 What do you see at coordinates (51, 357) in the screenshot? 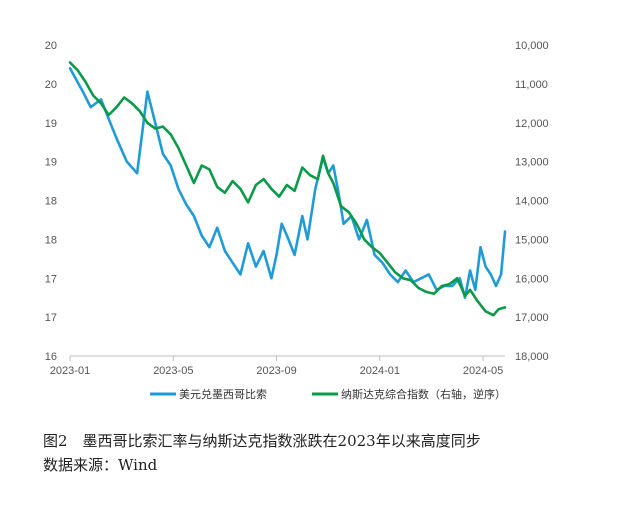
I see `left-tick-label: 16` at bounding box center [51, 357].